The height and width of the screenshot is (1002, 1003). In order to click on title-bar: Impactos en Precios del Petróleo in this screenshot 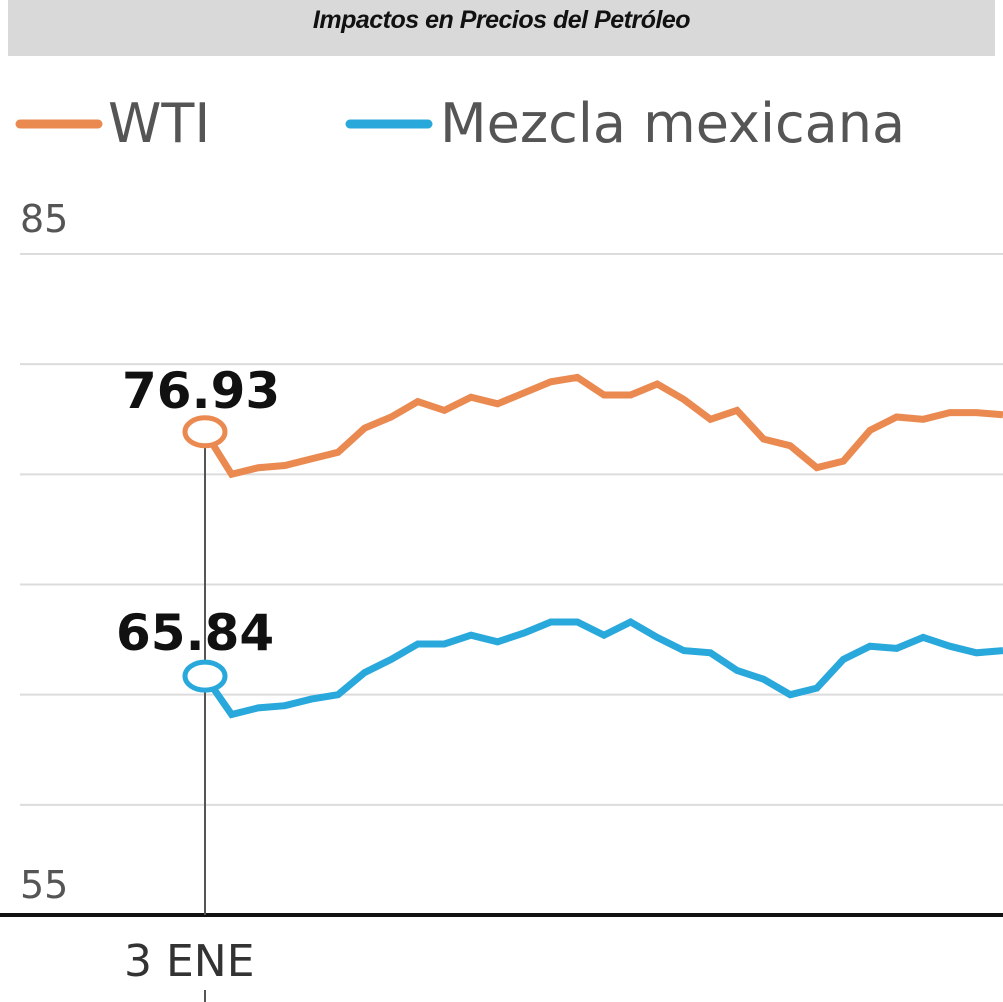, I will do `click(501, 28)`.